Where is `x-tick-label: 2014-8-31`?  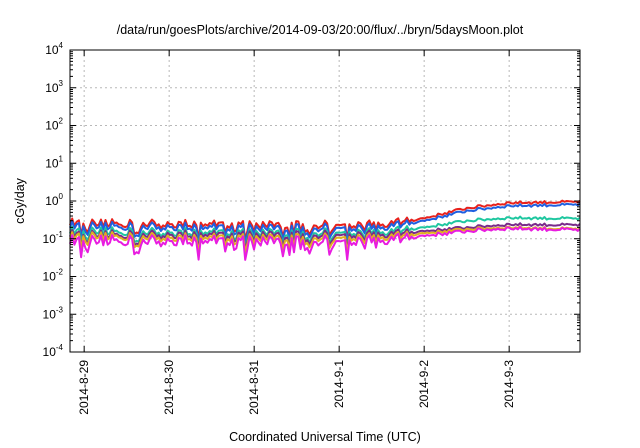
x-tick-label: 2014-8-31 is located at coordinates (254, 387).